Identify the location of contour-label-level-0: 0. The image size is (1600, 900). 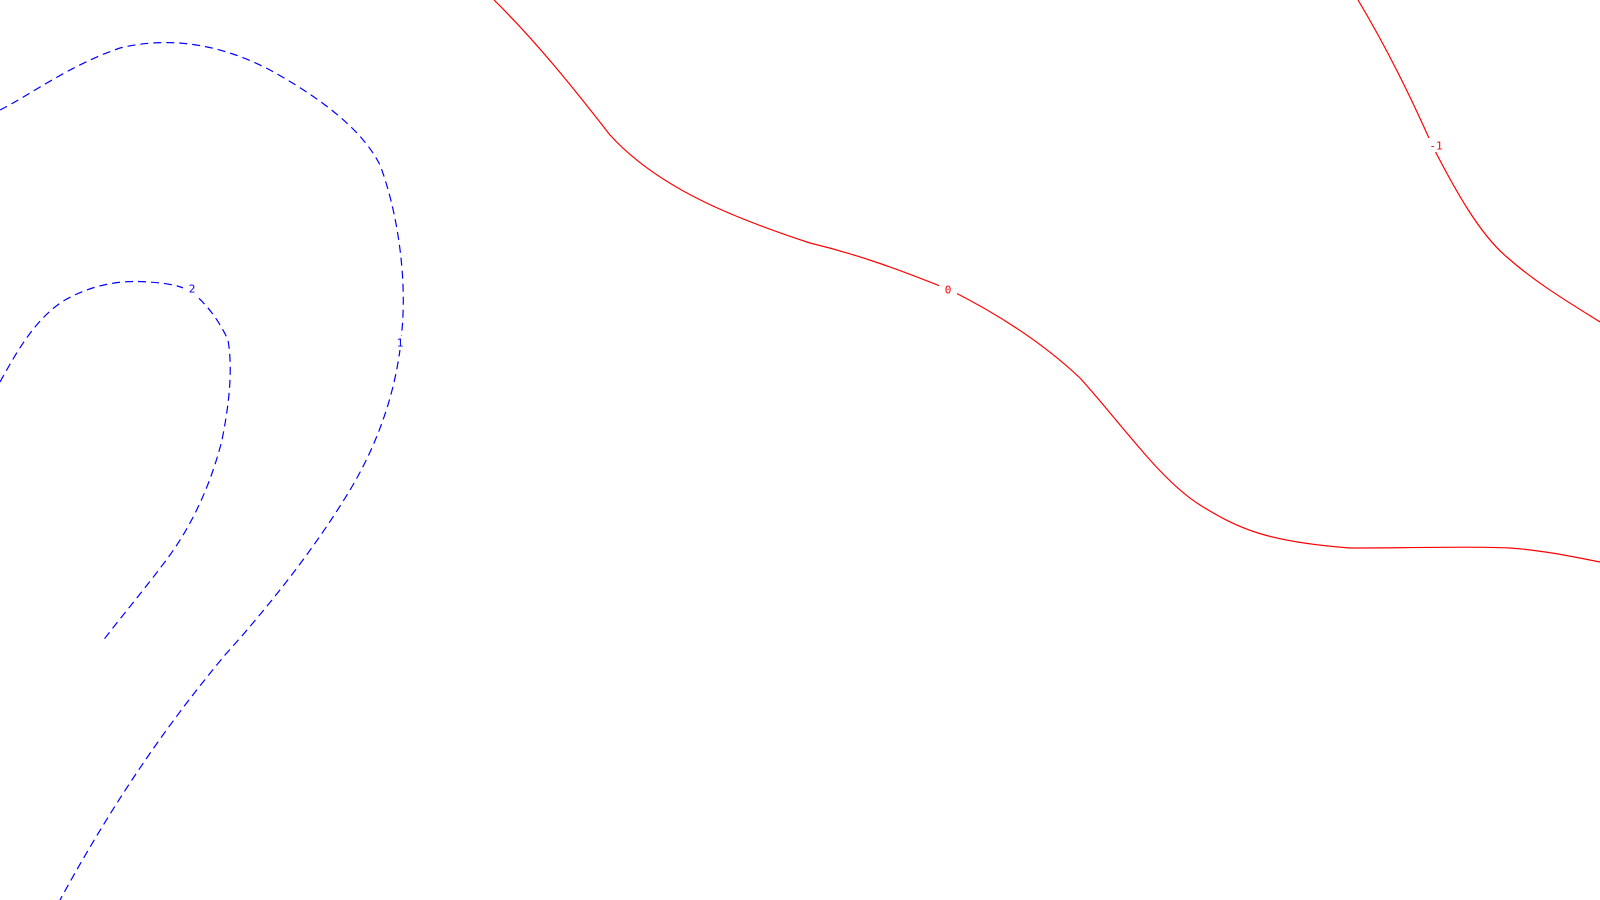
(948, 290).